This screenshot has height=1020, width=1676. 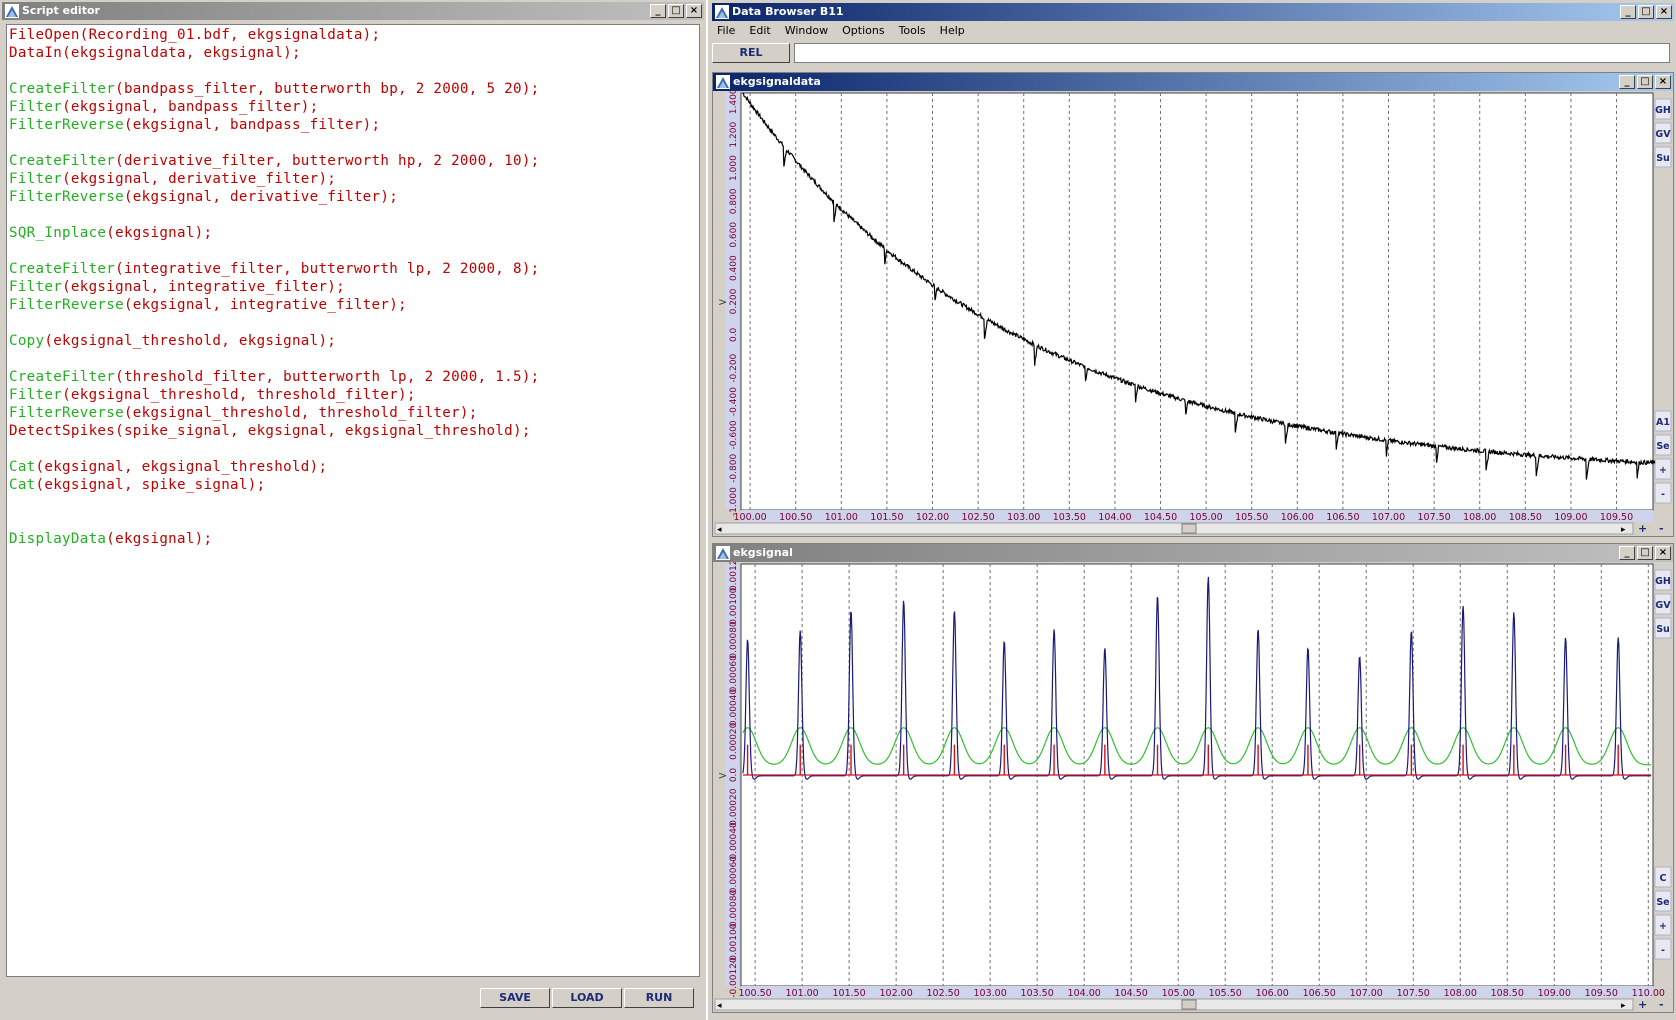 What do you see at coordinates (734, 102) in the screenshot?
I see `y-tick-label: 1.400` at bounding box center [734, 102].